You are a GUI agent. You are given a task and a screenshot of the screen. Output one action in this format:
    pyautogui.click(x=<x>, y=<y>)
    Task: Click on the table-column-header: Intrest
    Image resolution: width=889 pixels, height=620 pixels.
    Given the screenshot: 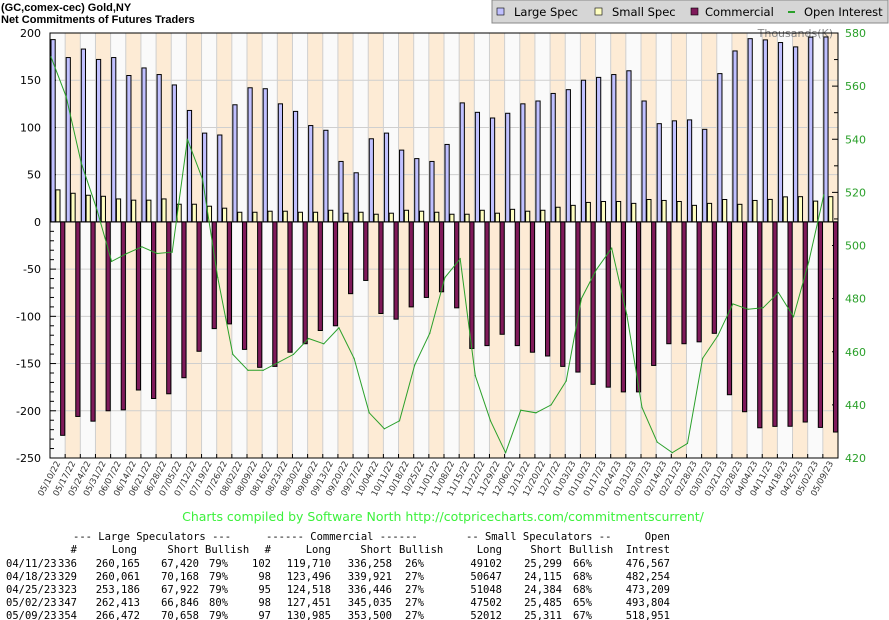 What is the action you would take?
    pyautogui.click(x=648, y=550)
    